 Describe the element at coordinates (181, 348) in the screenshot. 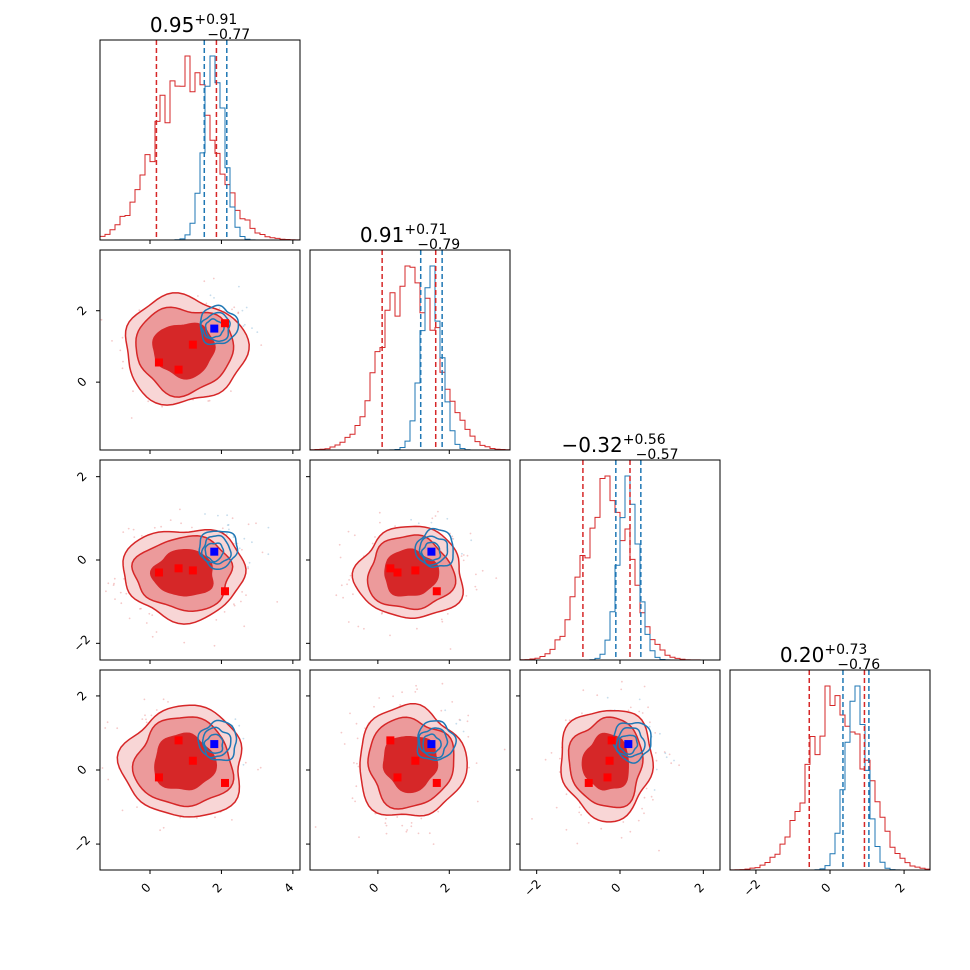

I see `panel-content` at that location.